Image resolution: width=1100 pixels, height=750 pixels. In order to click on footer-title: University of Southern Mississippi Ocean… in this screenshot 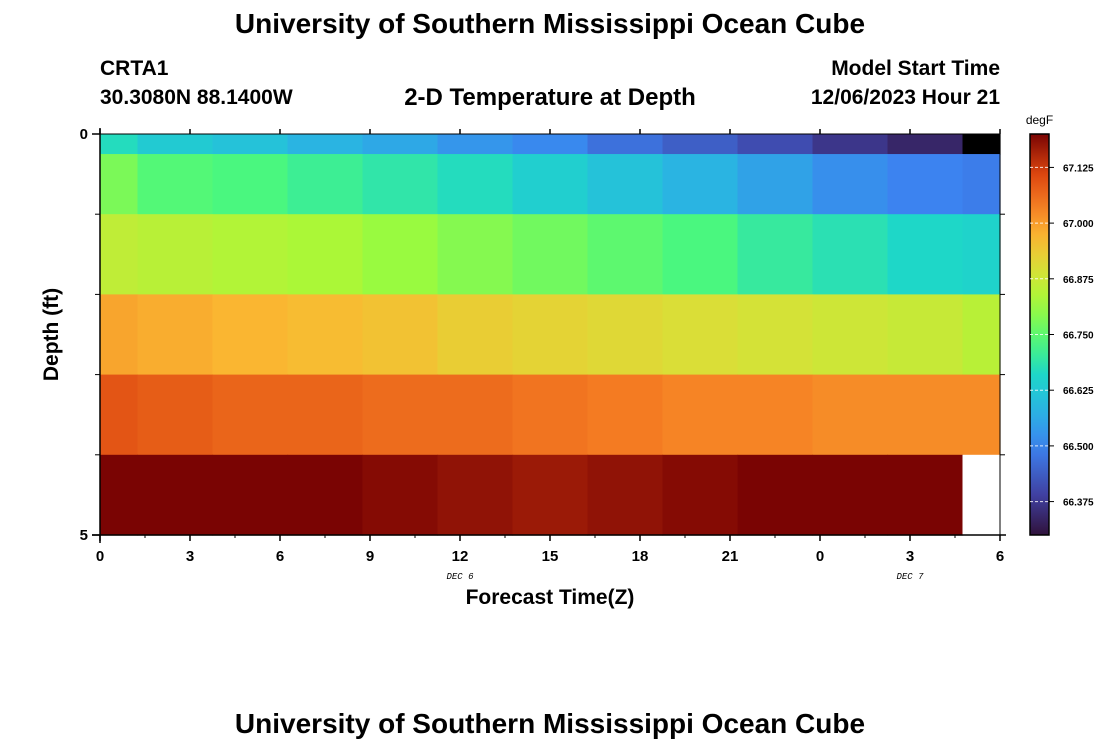, I will do `click(550, 723)`.